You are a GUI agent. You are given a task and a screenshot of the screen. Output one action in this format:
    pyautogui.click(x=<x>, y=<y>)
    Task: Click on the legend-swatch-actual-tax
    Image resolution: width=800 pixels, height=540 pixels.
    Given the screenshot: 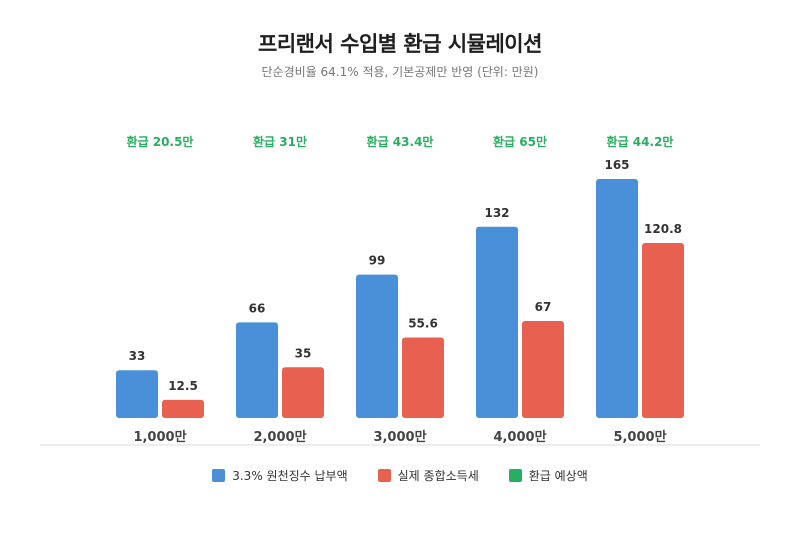 What is the action you would take?
    pyautogui.click(x=384, y=475)
    